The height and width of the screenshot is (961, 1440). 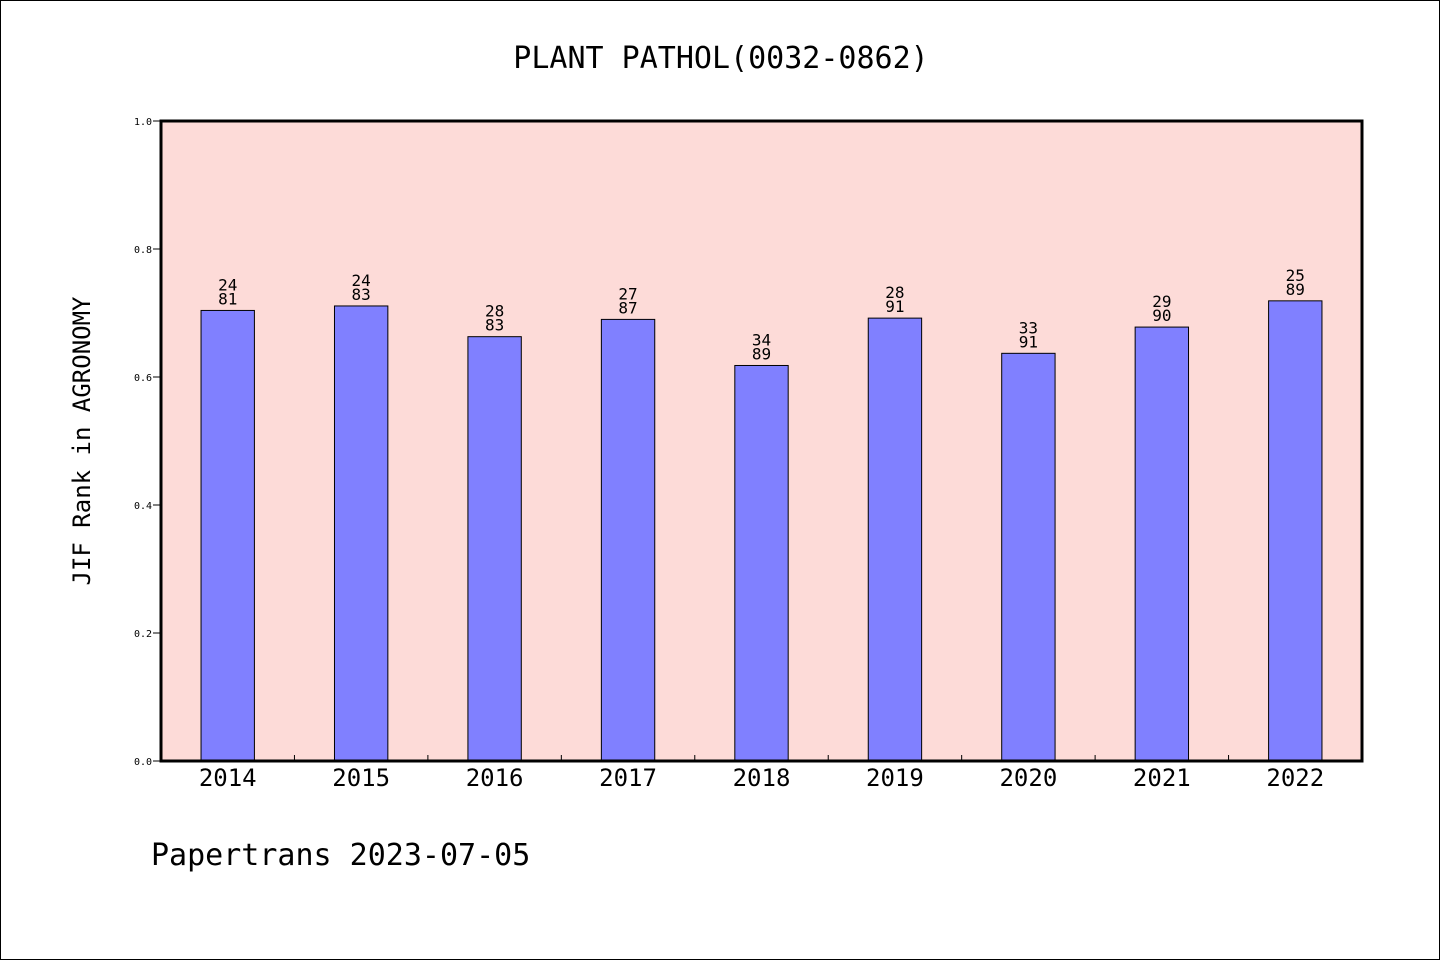 What do you see at coordinates (494, 549) in the screenshot?
I see `bar-2016` at bounding box center [494, 549].